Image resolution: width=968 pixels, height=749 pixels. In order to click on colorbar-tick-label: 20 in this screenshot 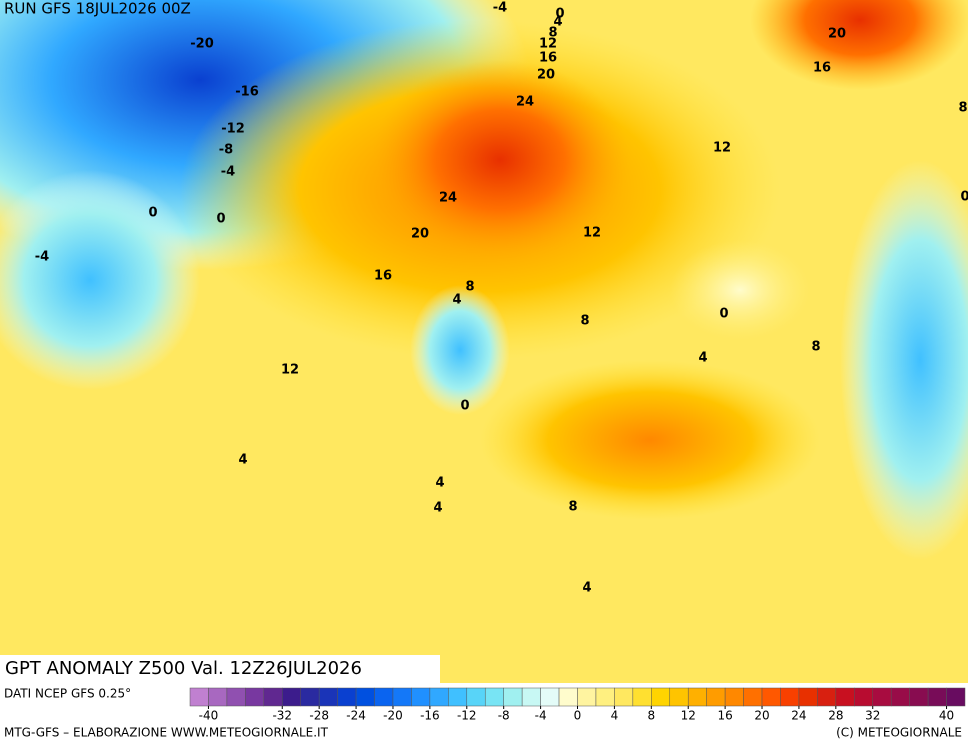, I will do `click(761, 716)`.